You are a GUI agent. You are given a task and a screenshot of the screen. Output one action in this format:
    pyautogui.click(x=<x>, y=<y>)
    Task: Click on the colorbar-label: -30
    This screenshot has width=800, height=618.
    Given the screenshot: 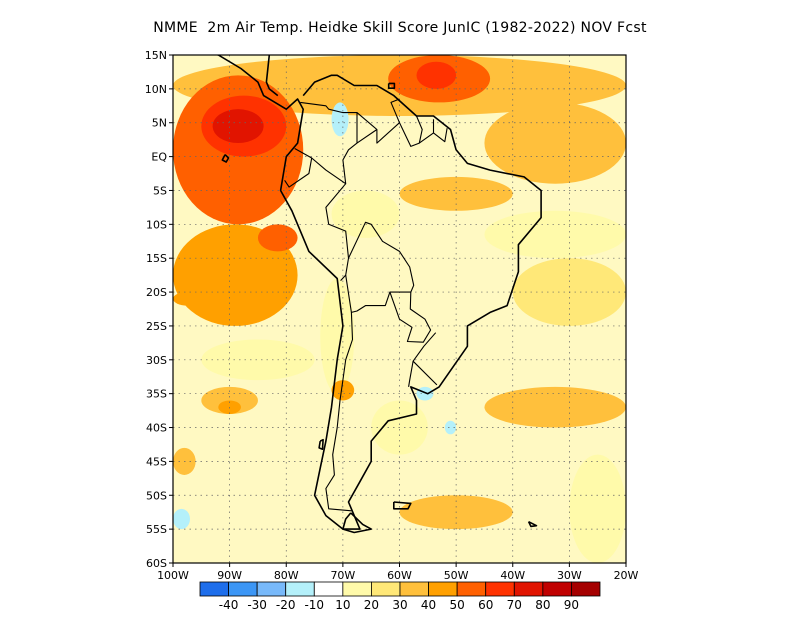 What is the action you would take?
    pyautogui.click(x=257, y=605)
    